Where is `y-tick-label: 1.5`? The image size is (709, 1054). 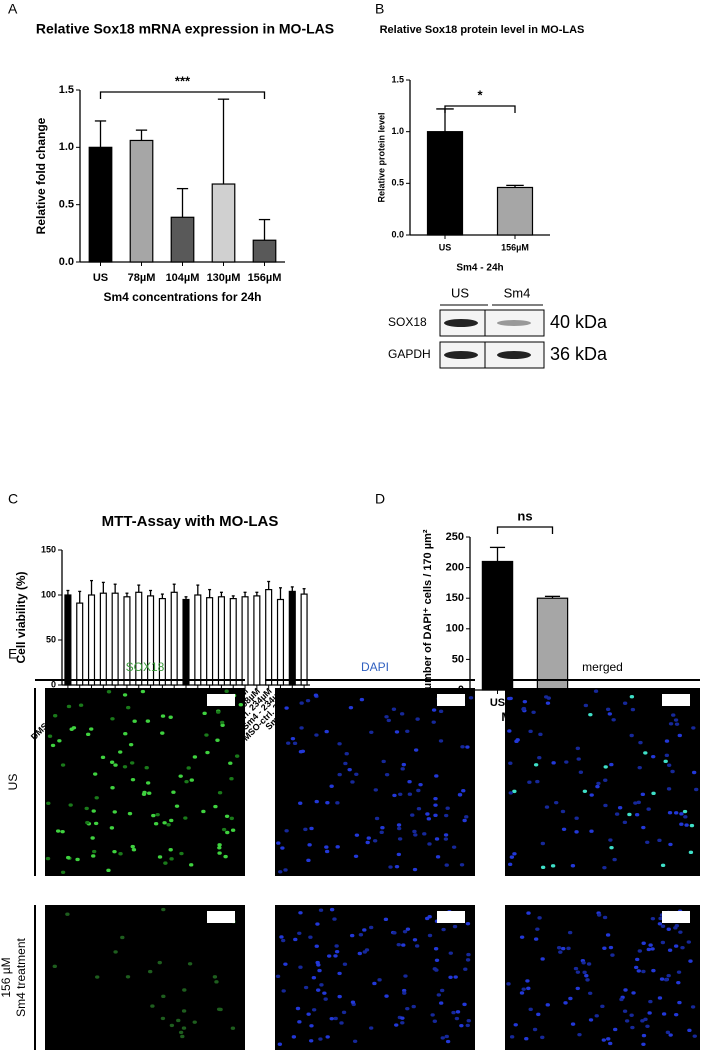
y-tick-label: 1.5 is located at coordinates (397, 79).